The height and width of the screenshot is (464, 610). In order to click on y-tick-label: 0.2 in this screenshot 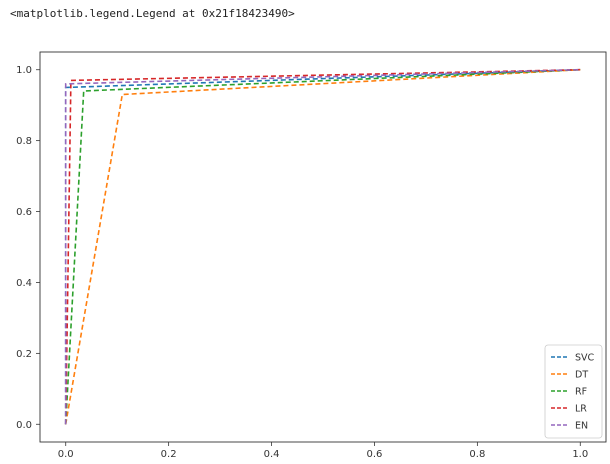, I will do `click(24, 354)`.